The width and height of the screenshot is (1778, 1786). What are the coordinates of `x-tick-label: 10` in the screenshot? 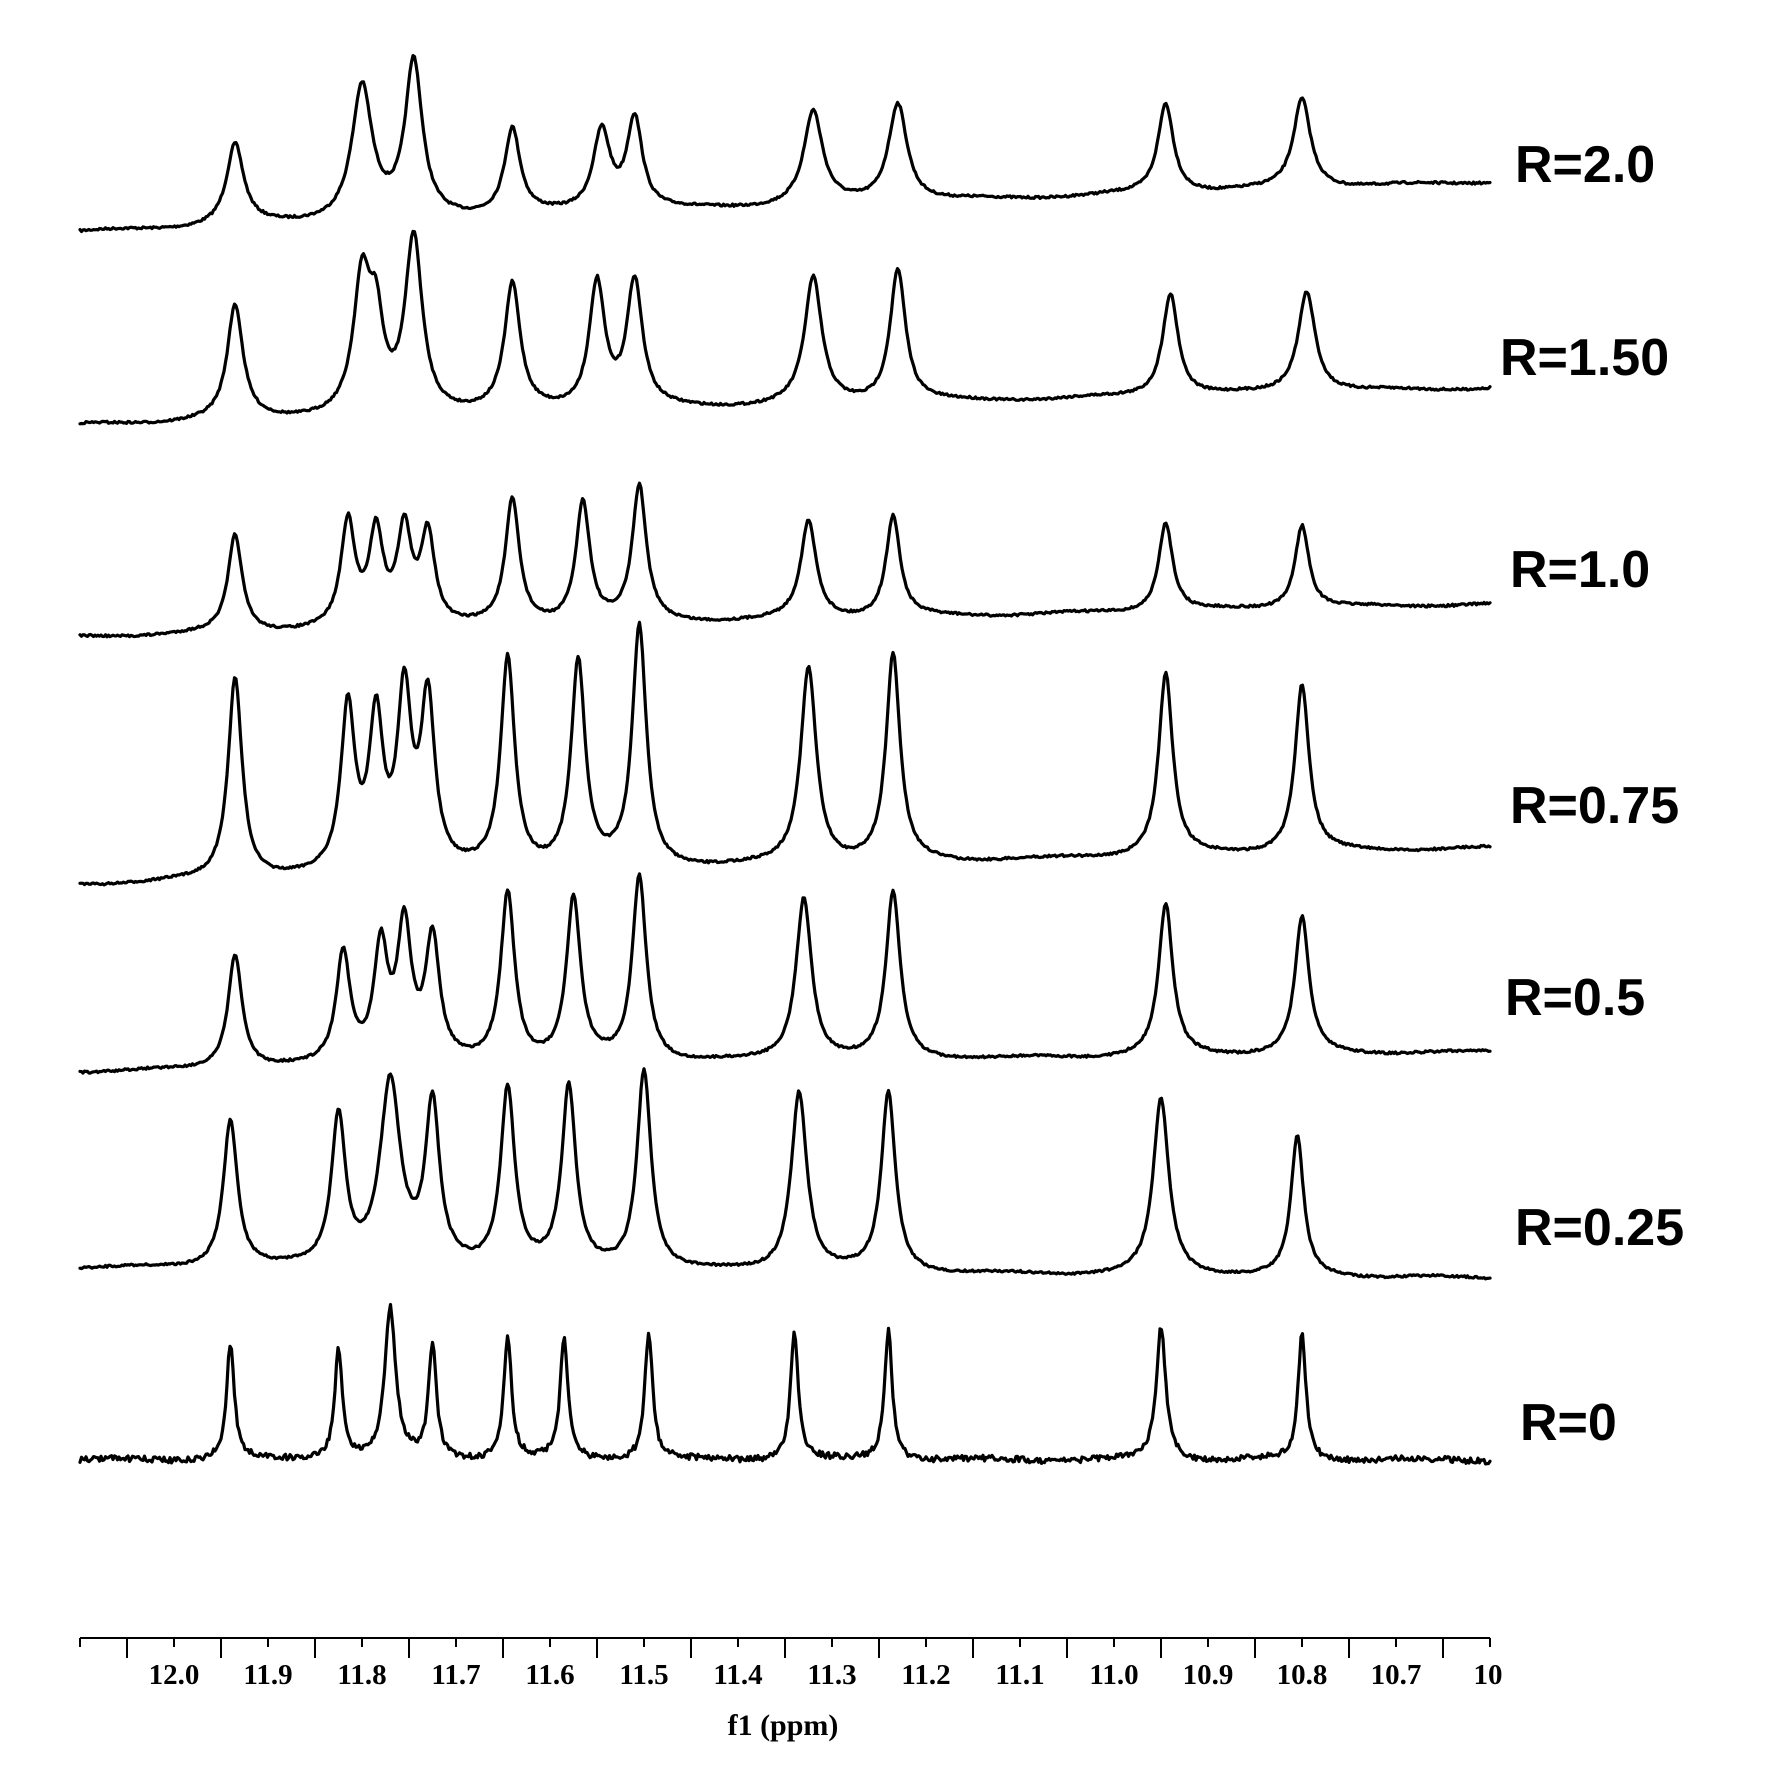 It's located at (1488, 1675).